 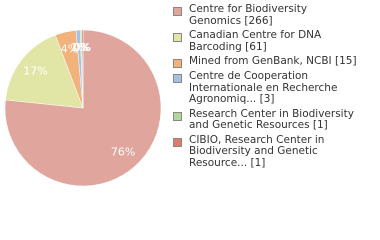 I want to click on slice-label: 1%, so click(x=78, y=47).